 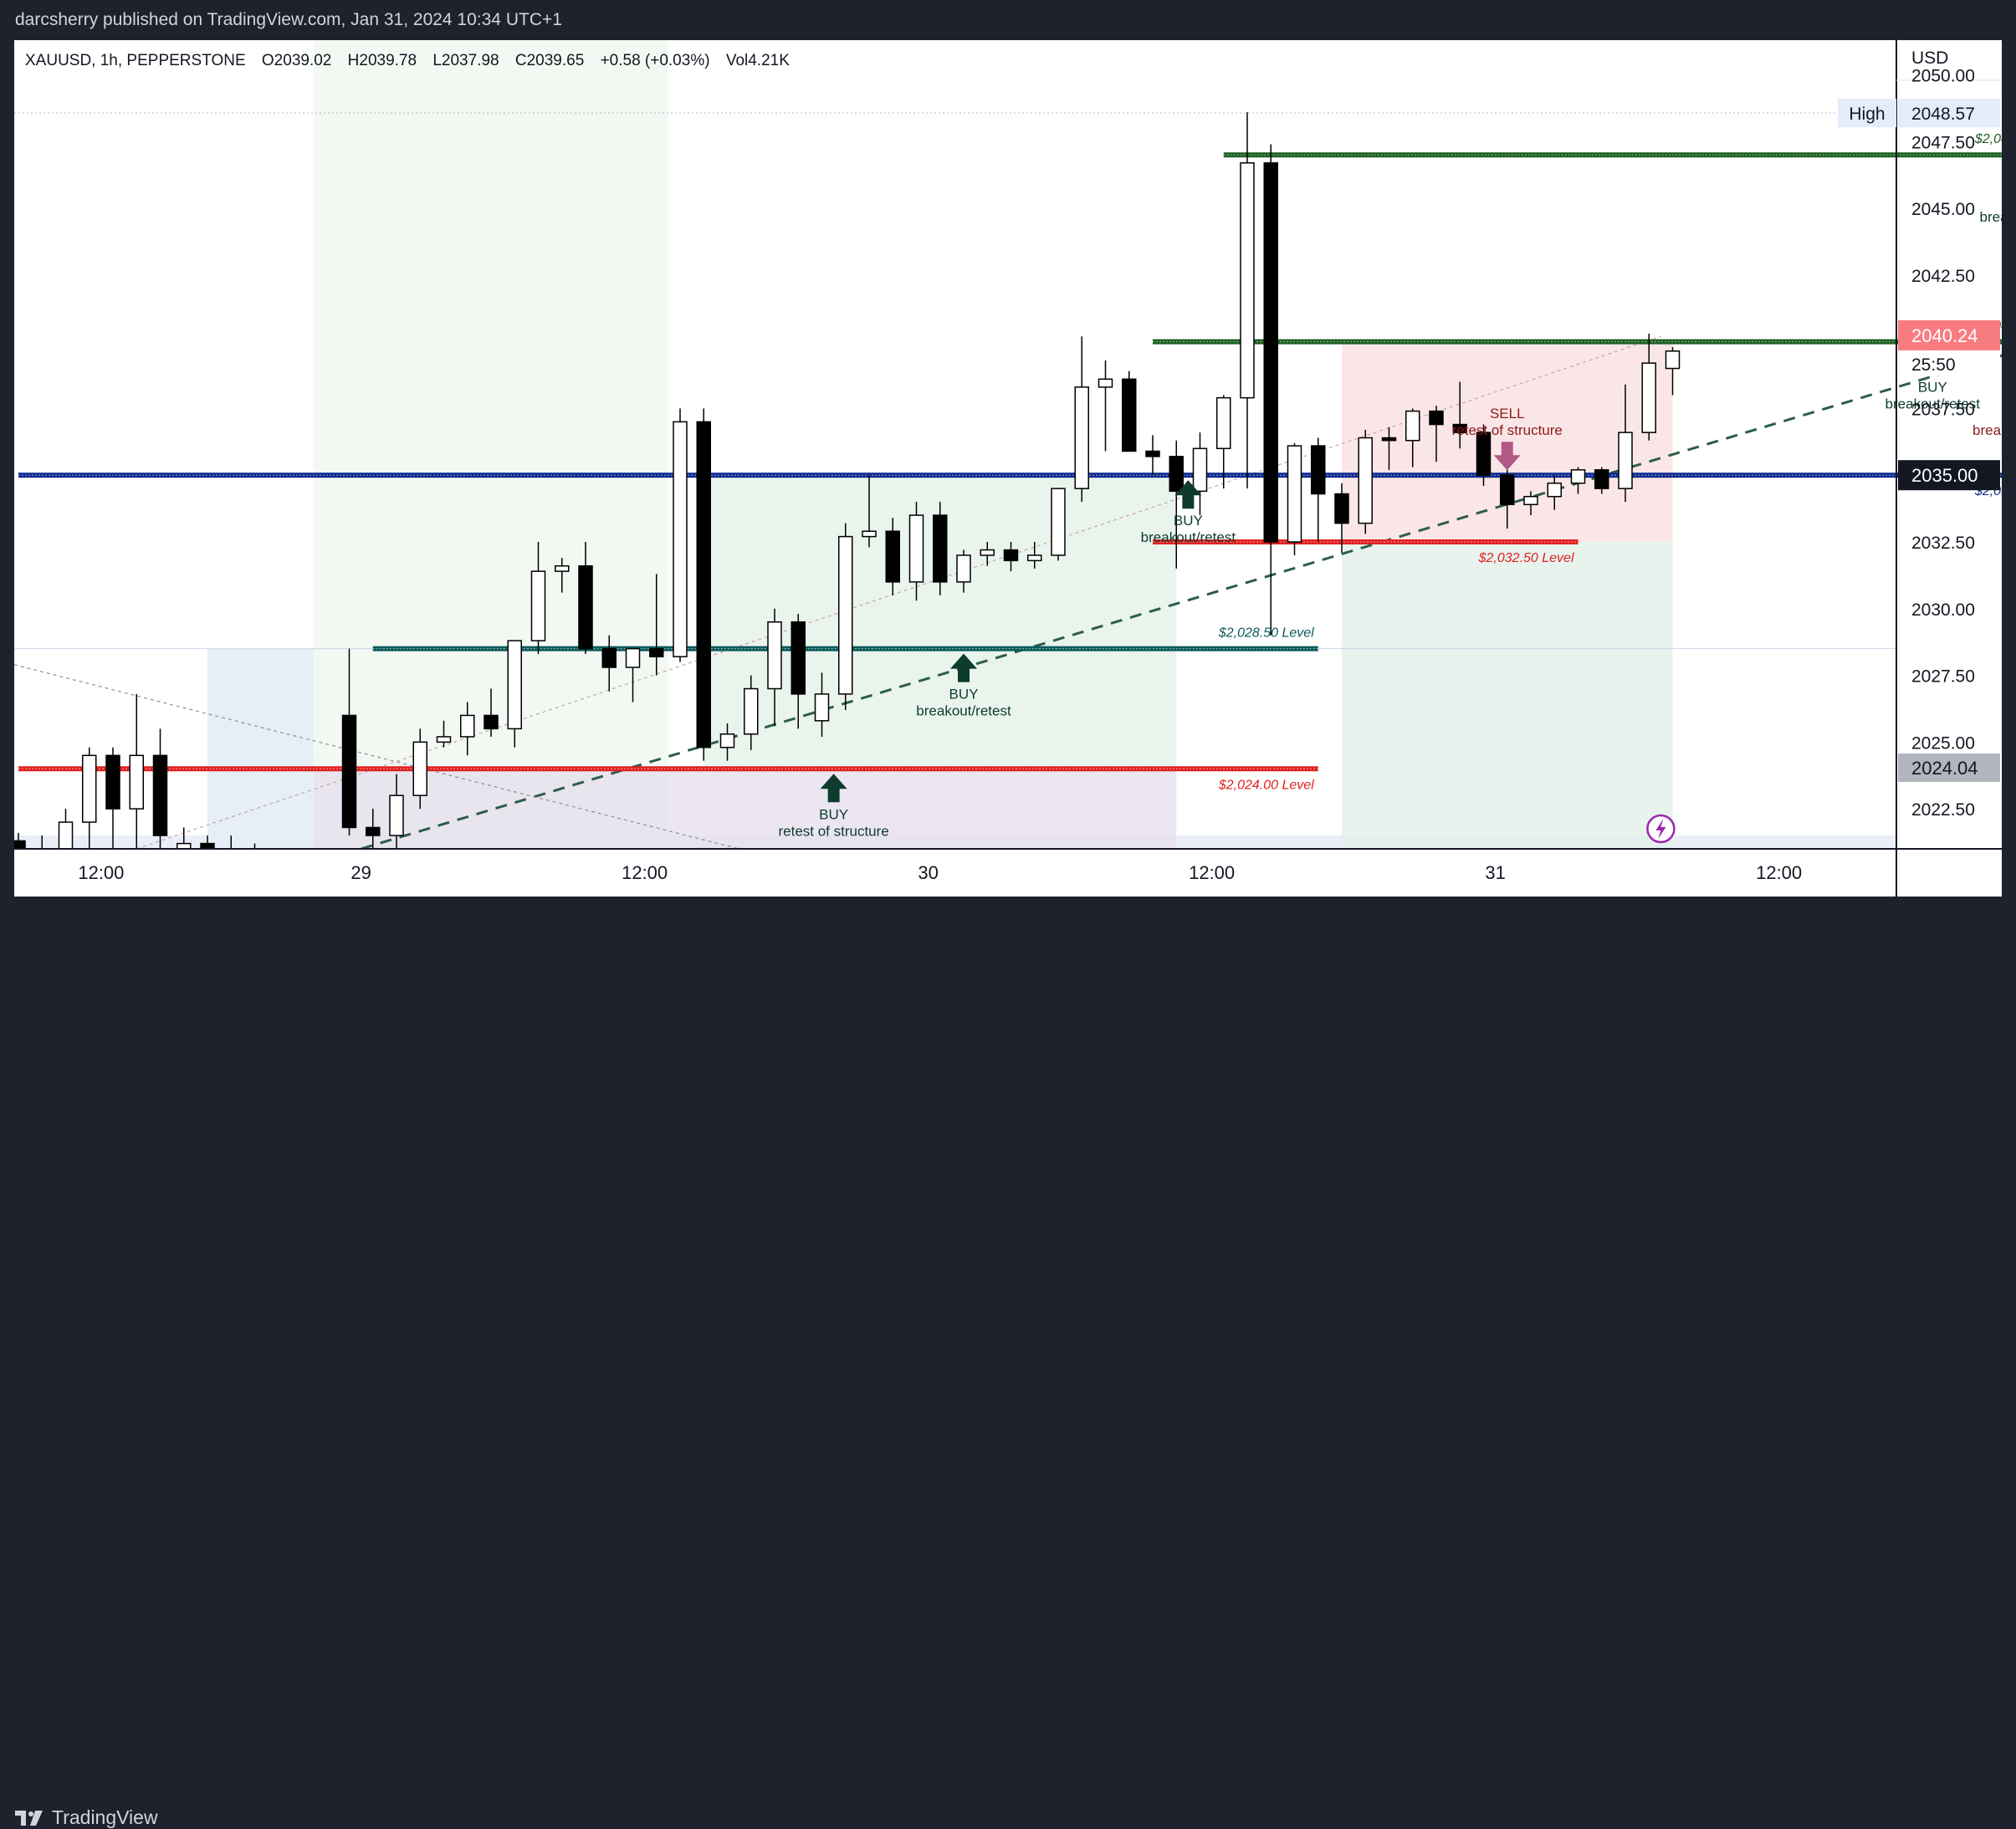 I want to click on legend-symbol: XAUUSD, 1h, PEPPERSTONE, so click(x=135, y=60).